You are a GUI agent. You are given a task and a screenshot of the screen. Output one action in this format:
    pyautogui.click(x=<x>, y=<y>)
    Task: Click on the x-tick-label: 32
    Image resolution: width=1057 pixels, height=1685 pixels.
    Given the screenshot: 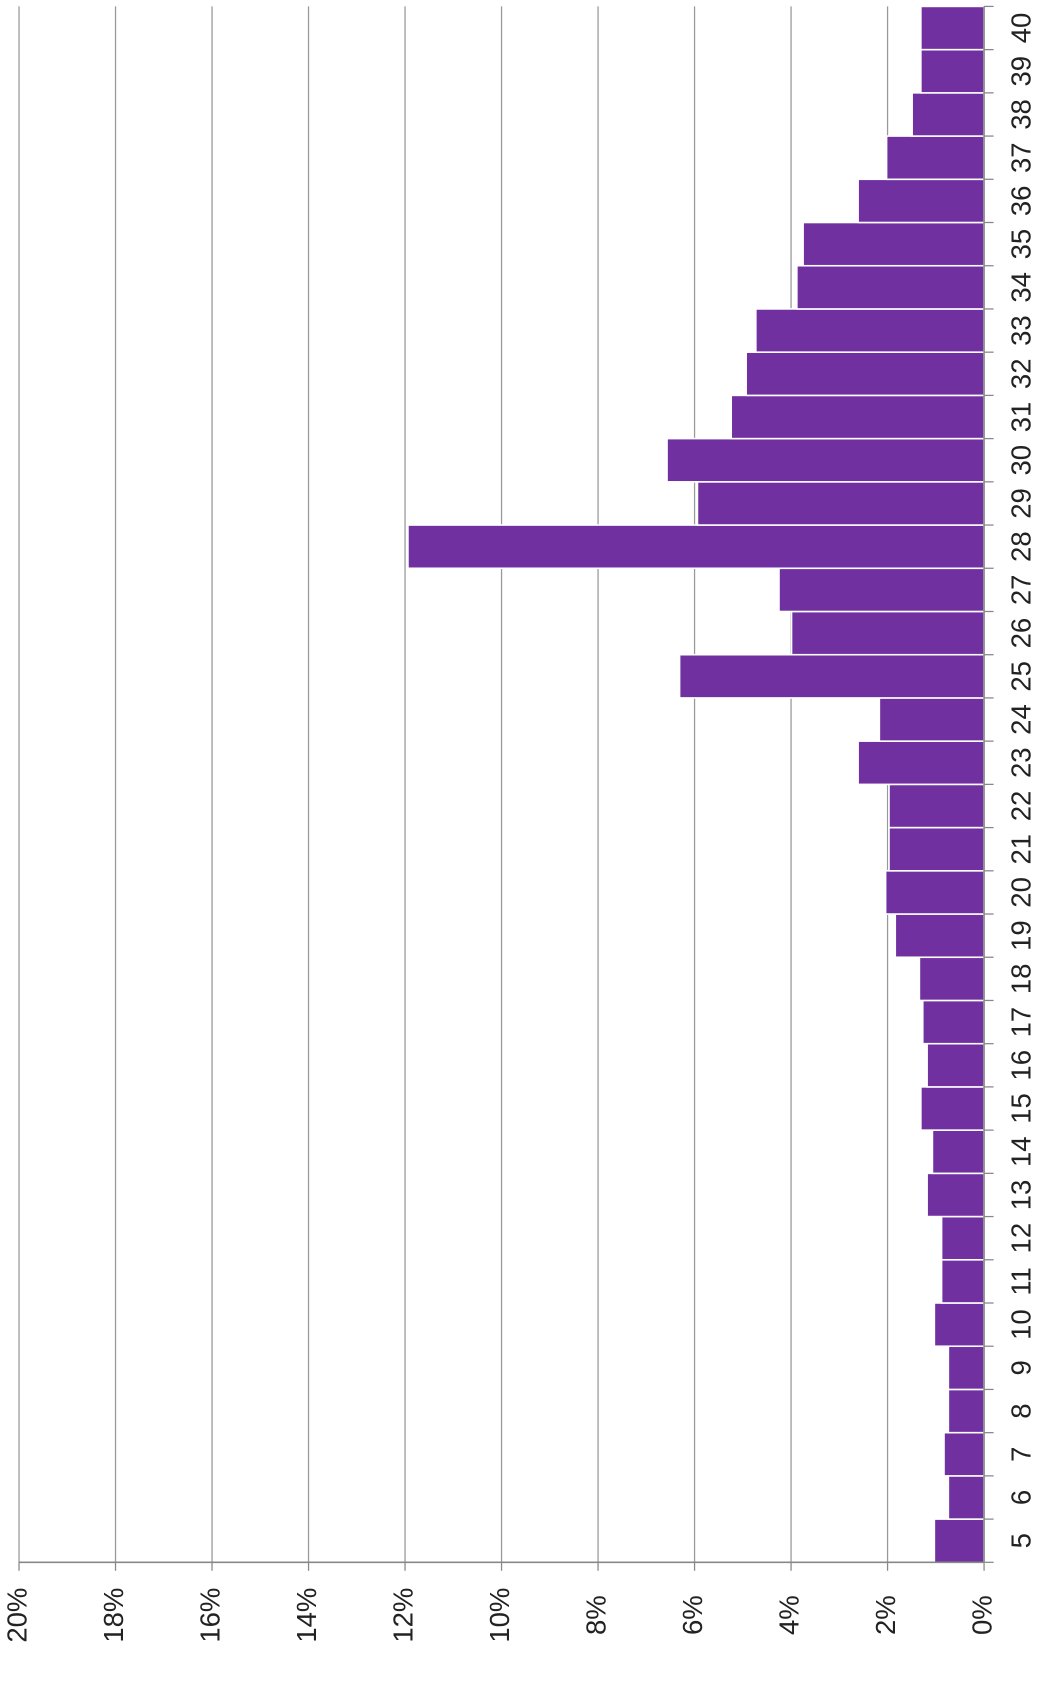 What is the action you would take?
    pyautogui.click(x=1020, y=373)
    